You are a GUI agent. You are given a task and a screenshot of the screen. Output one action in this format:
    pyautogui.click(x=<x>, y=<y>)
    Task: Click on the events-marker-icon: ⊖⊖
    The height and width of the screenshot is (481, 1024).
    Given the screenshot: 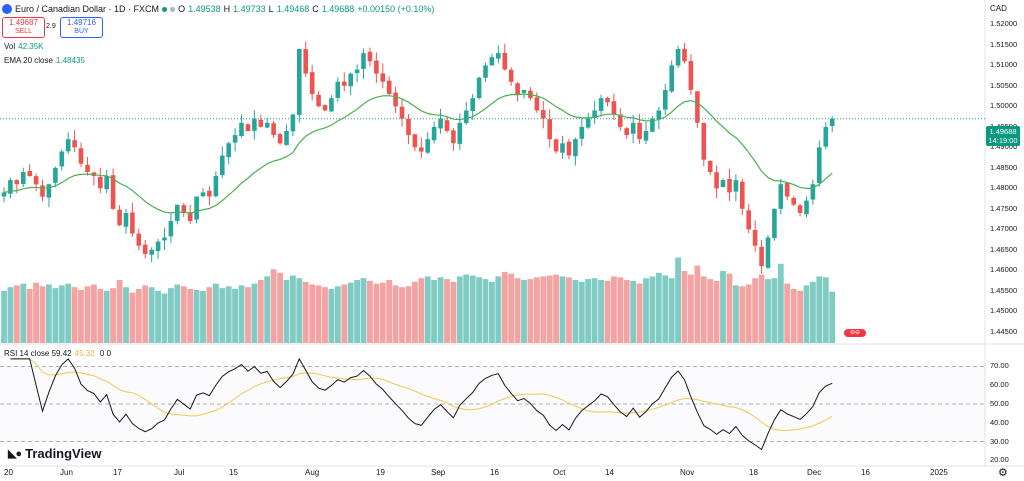 What is the action you would take?
    pyautogui.click(x=855, y=333)
    